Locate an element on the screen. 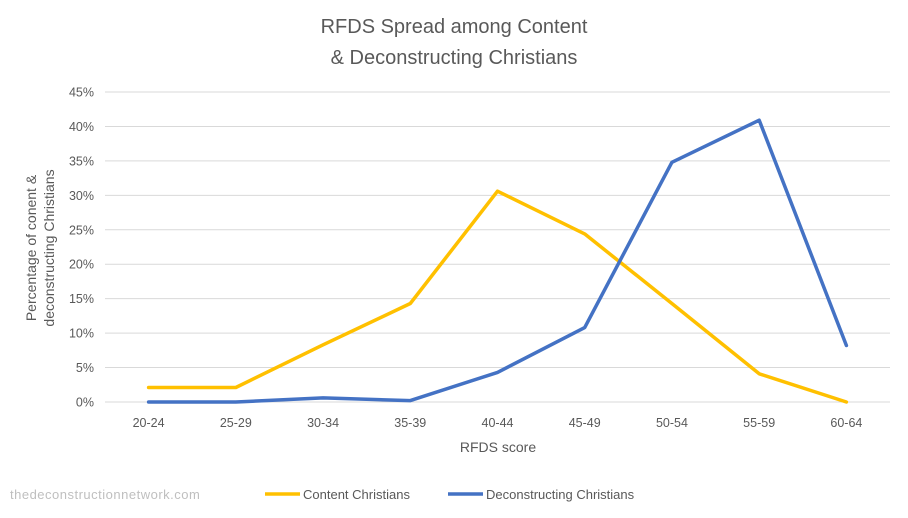 This screenshot has width=908, height=518. y-tick-label: 10% is located at coordinates (81, 334).